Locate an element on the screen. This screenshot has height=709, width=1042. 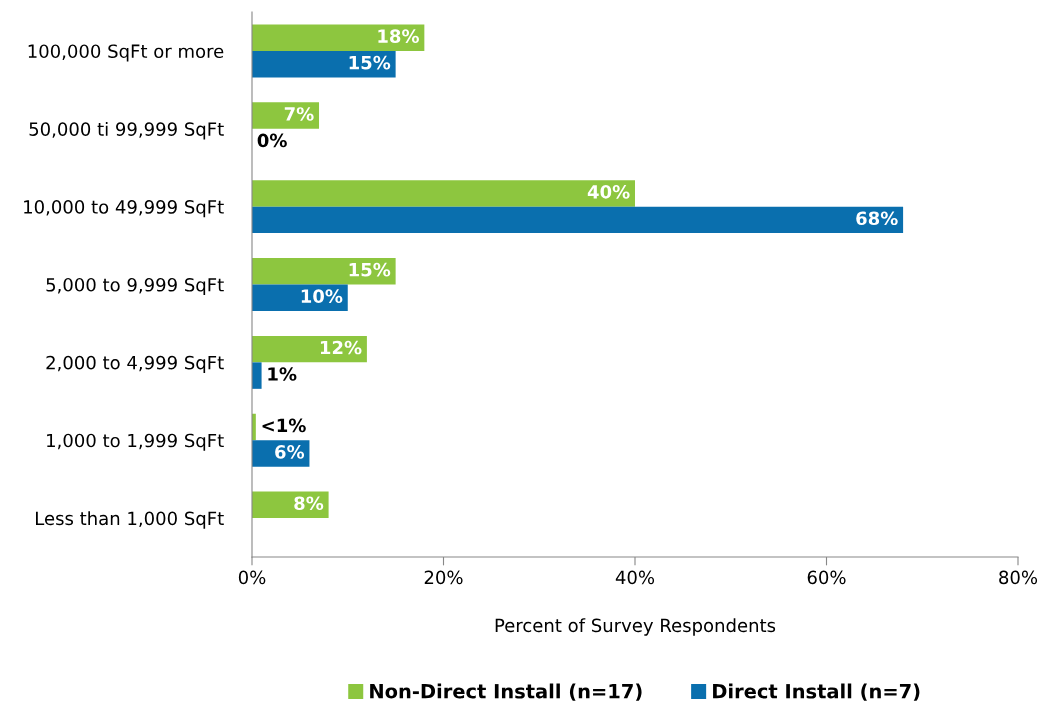
data-label: 7% is located at coordinates (299, 114).